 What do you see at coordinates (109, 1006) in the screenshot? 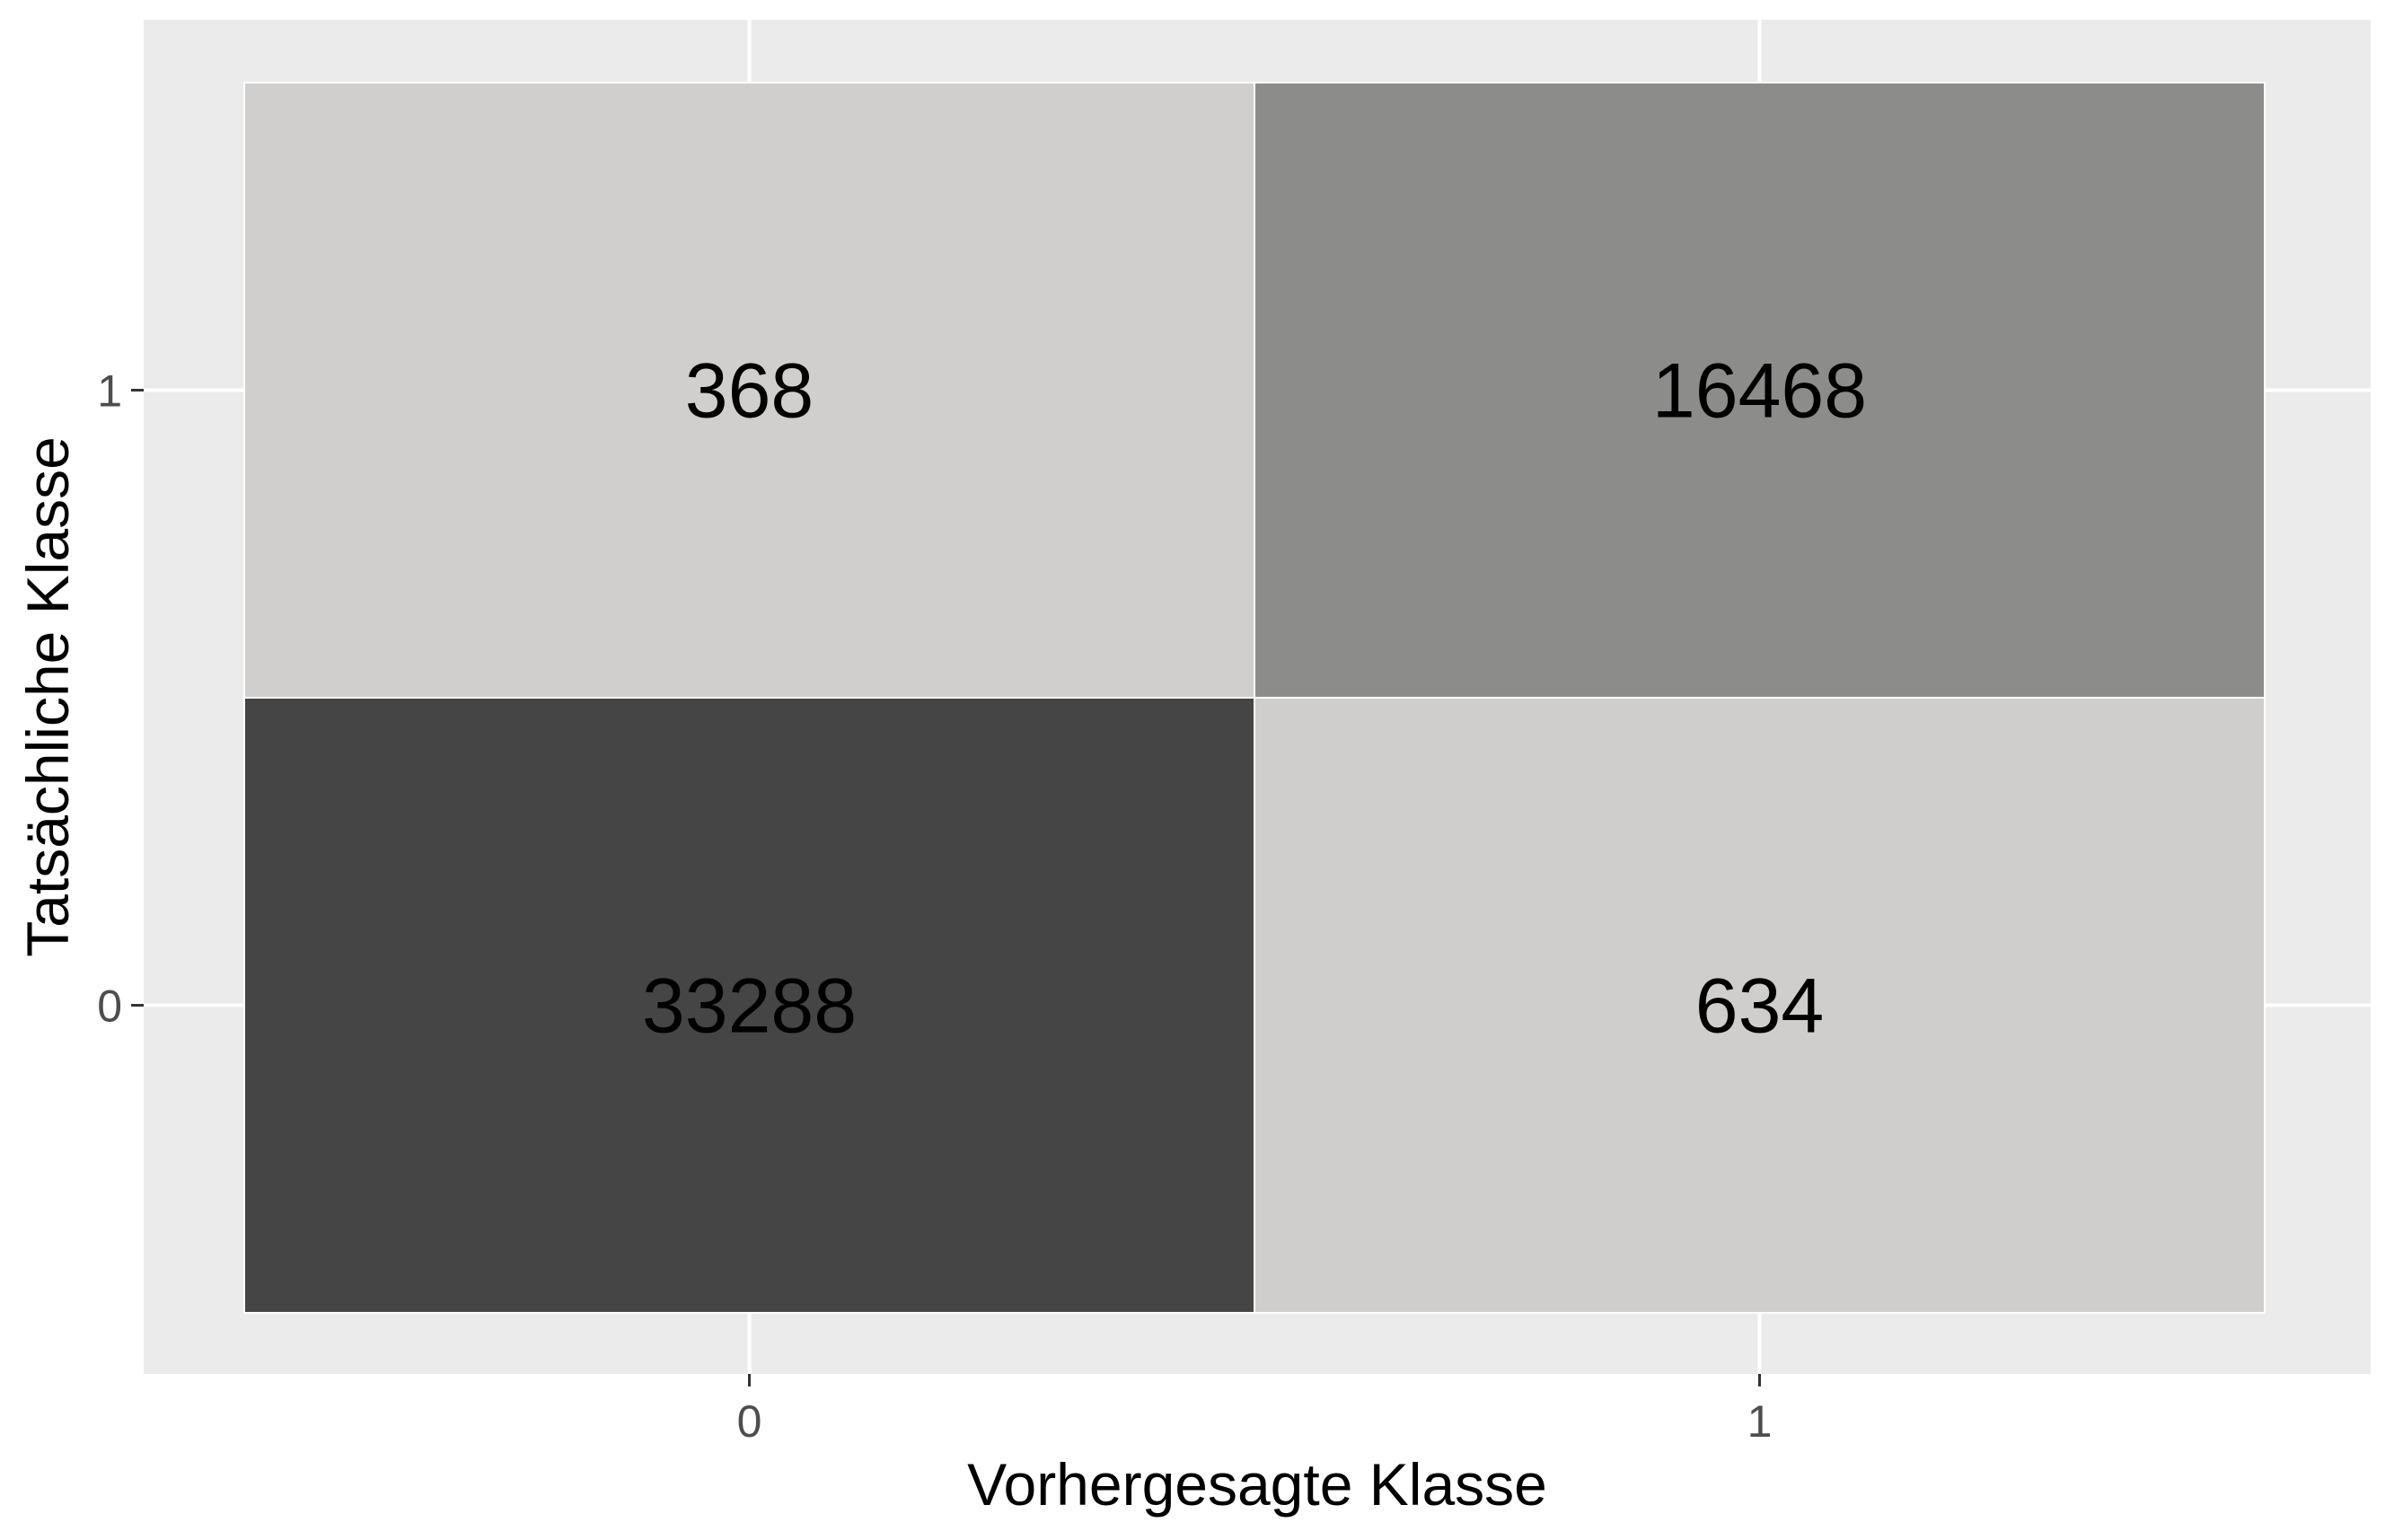
I see `y-tick-label-0: 0` at bounding box center [109, 1006].